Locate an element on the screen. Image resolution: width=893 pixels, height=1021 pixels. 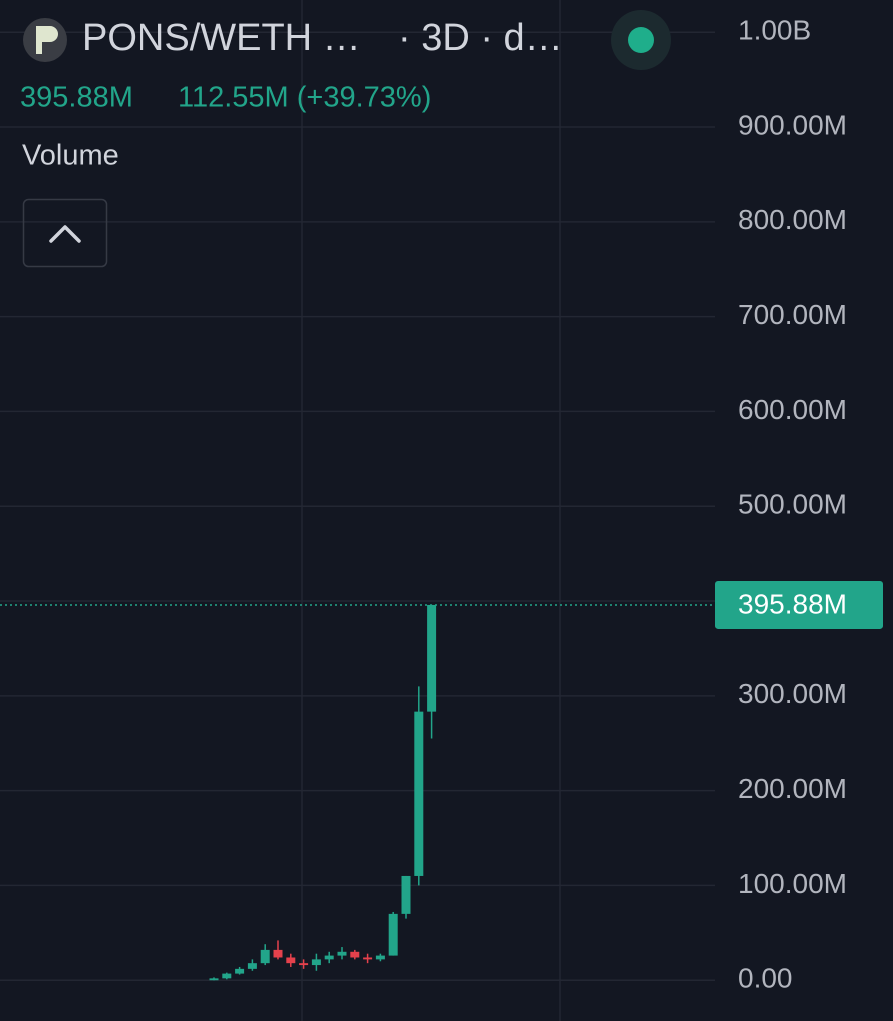
legend-value: 395.88M is located at coordinates (76, 98).